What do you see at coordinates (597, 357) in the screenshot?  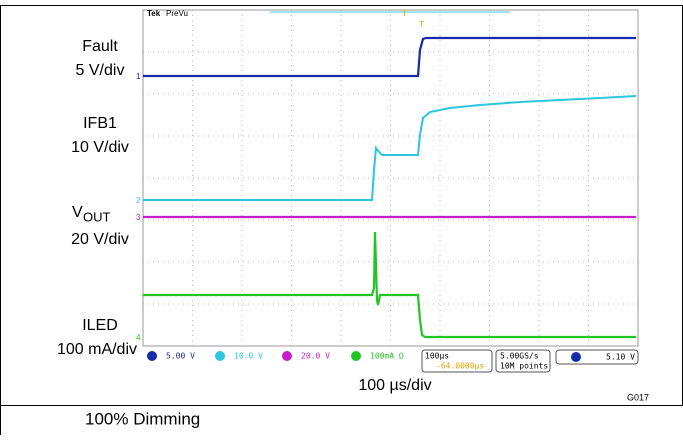 I see `trigger-box` at bounding box center [597, 357].